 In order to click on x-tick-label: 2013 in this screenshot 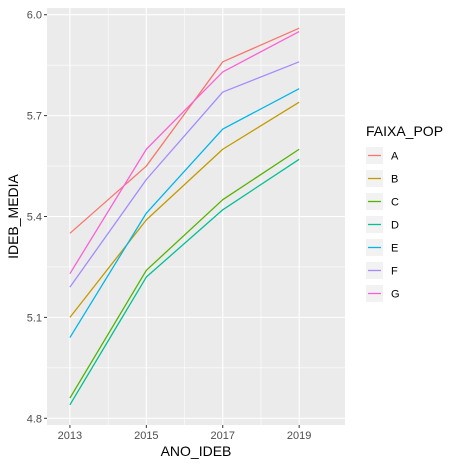, I will do `click(70, 436)`.